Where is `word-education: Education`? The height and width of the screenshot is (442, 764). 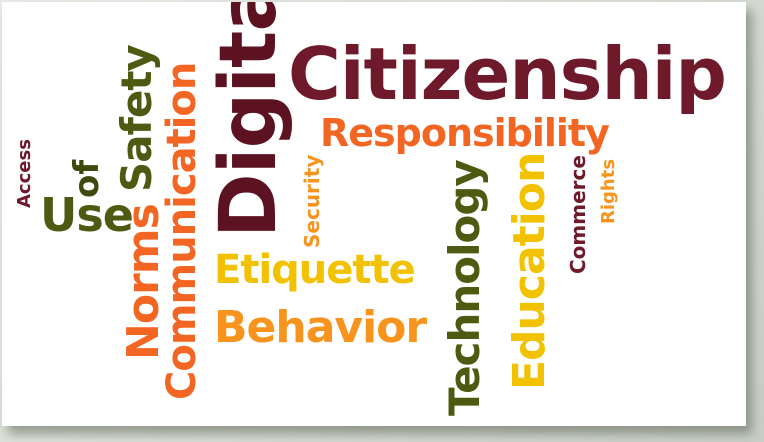
word-education: Education is located at coordinates (529, 271).